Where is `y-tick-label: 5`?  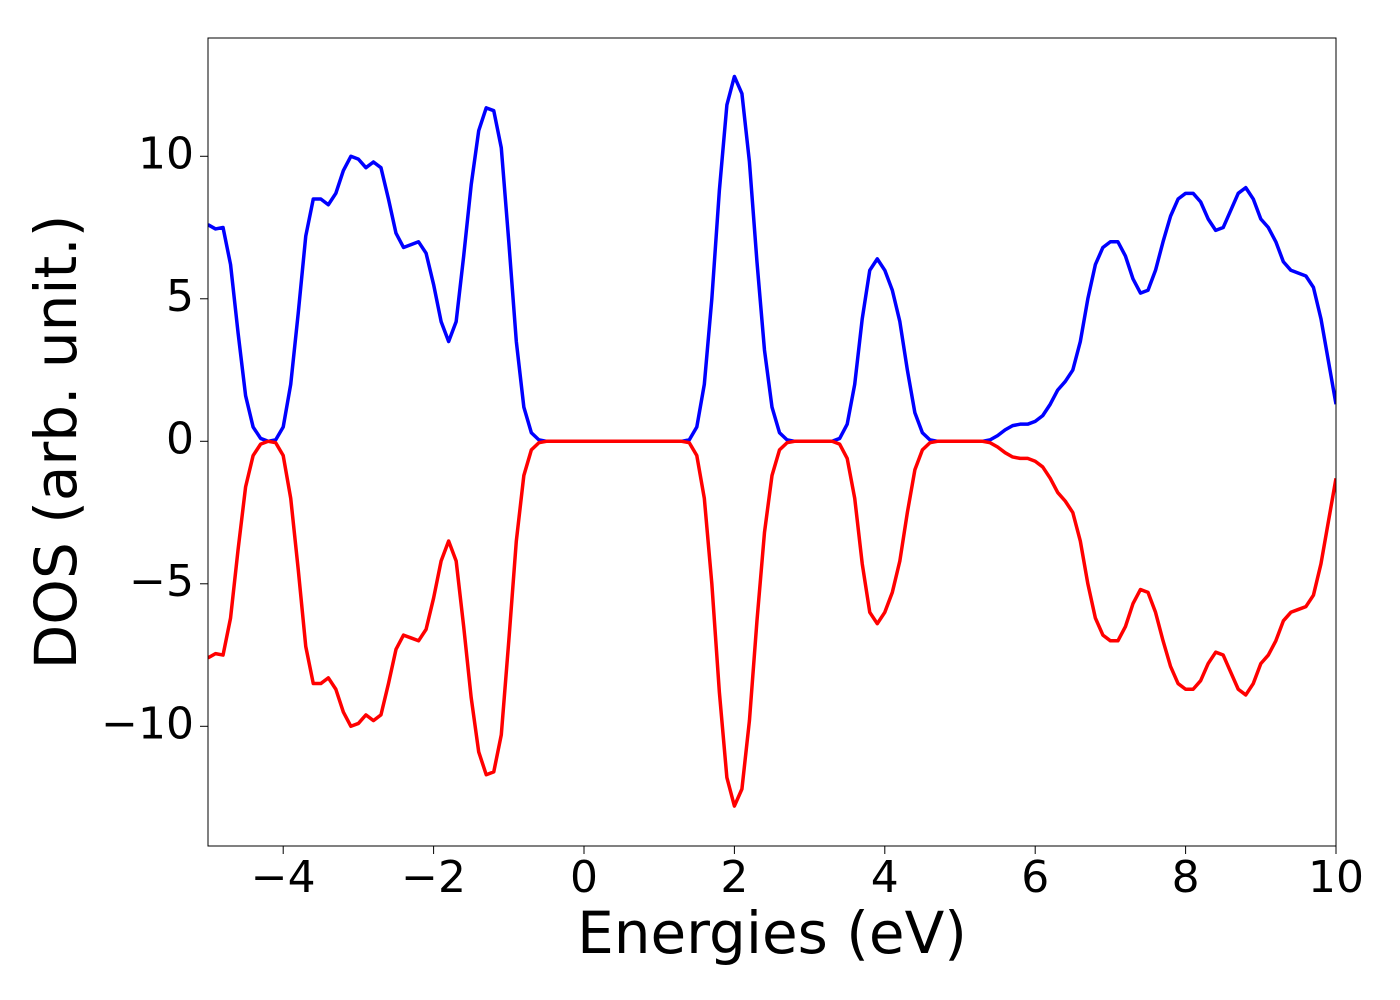
y-tick-label: 5 is located at coordinates (180, 296).